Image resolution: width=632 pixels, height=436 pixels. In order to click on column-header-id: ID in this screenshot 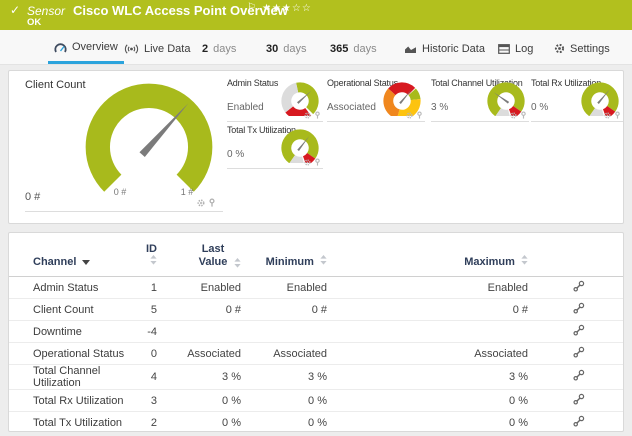, I will do `click(151, 260)`.